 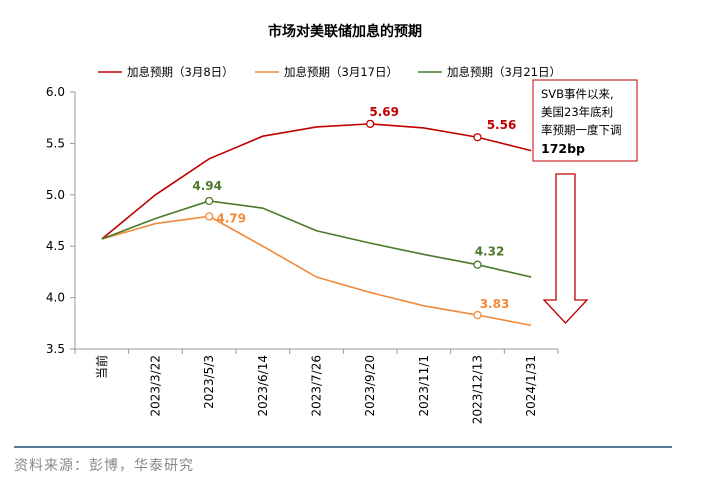 I want to click on y-tick-label: 6.0, so click(x=55, y=92).